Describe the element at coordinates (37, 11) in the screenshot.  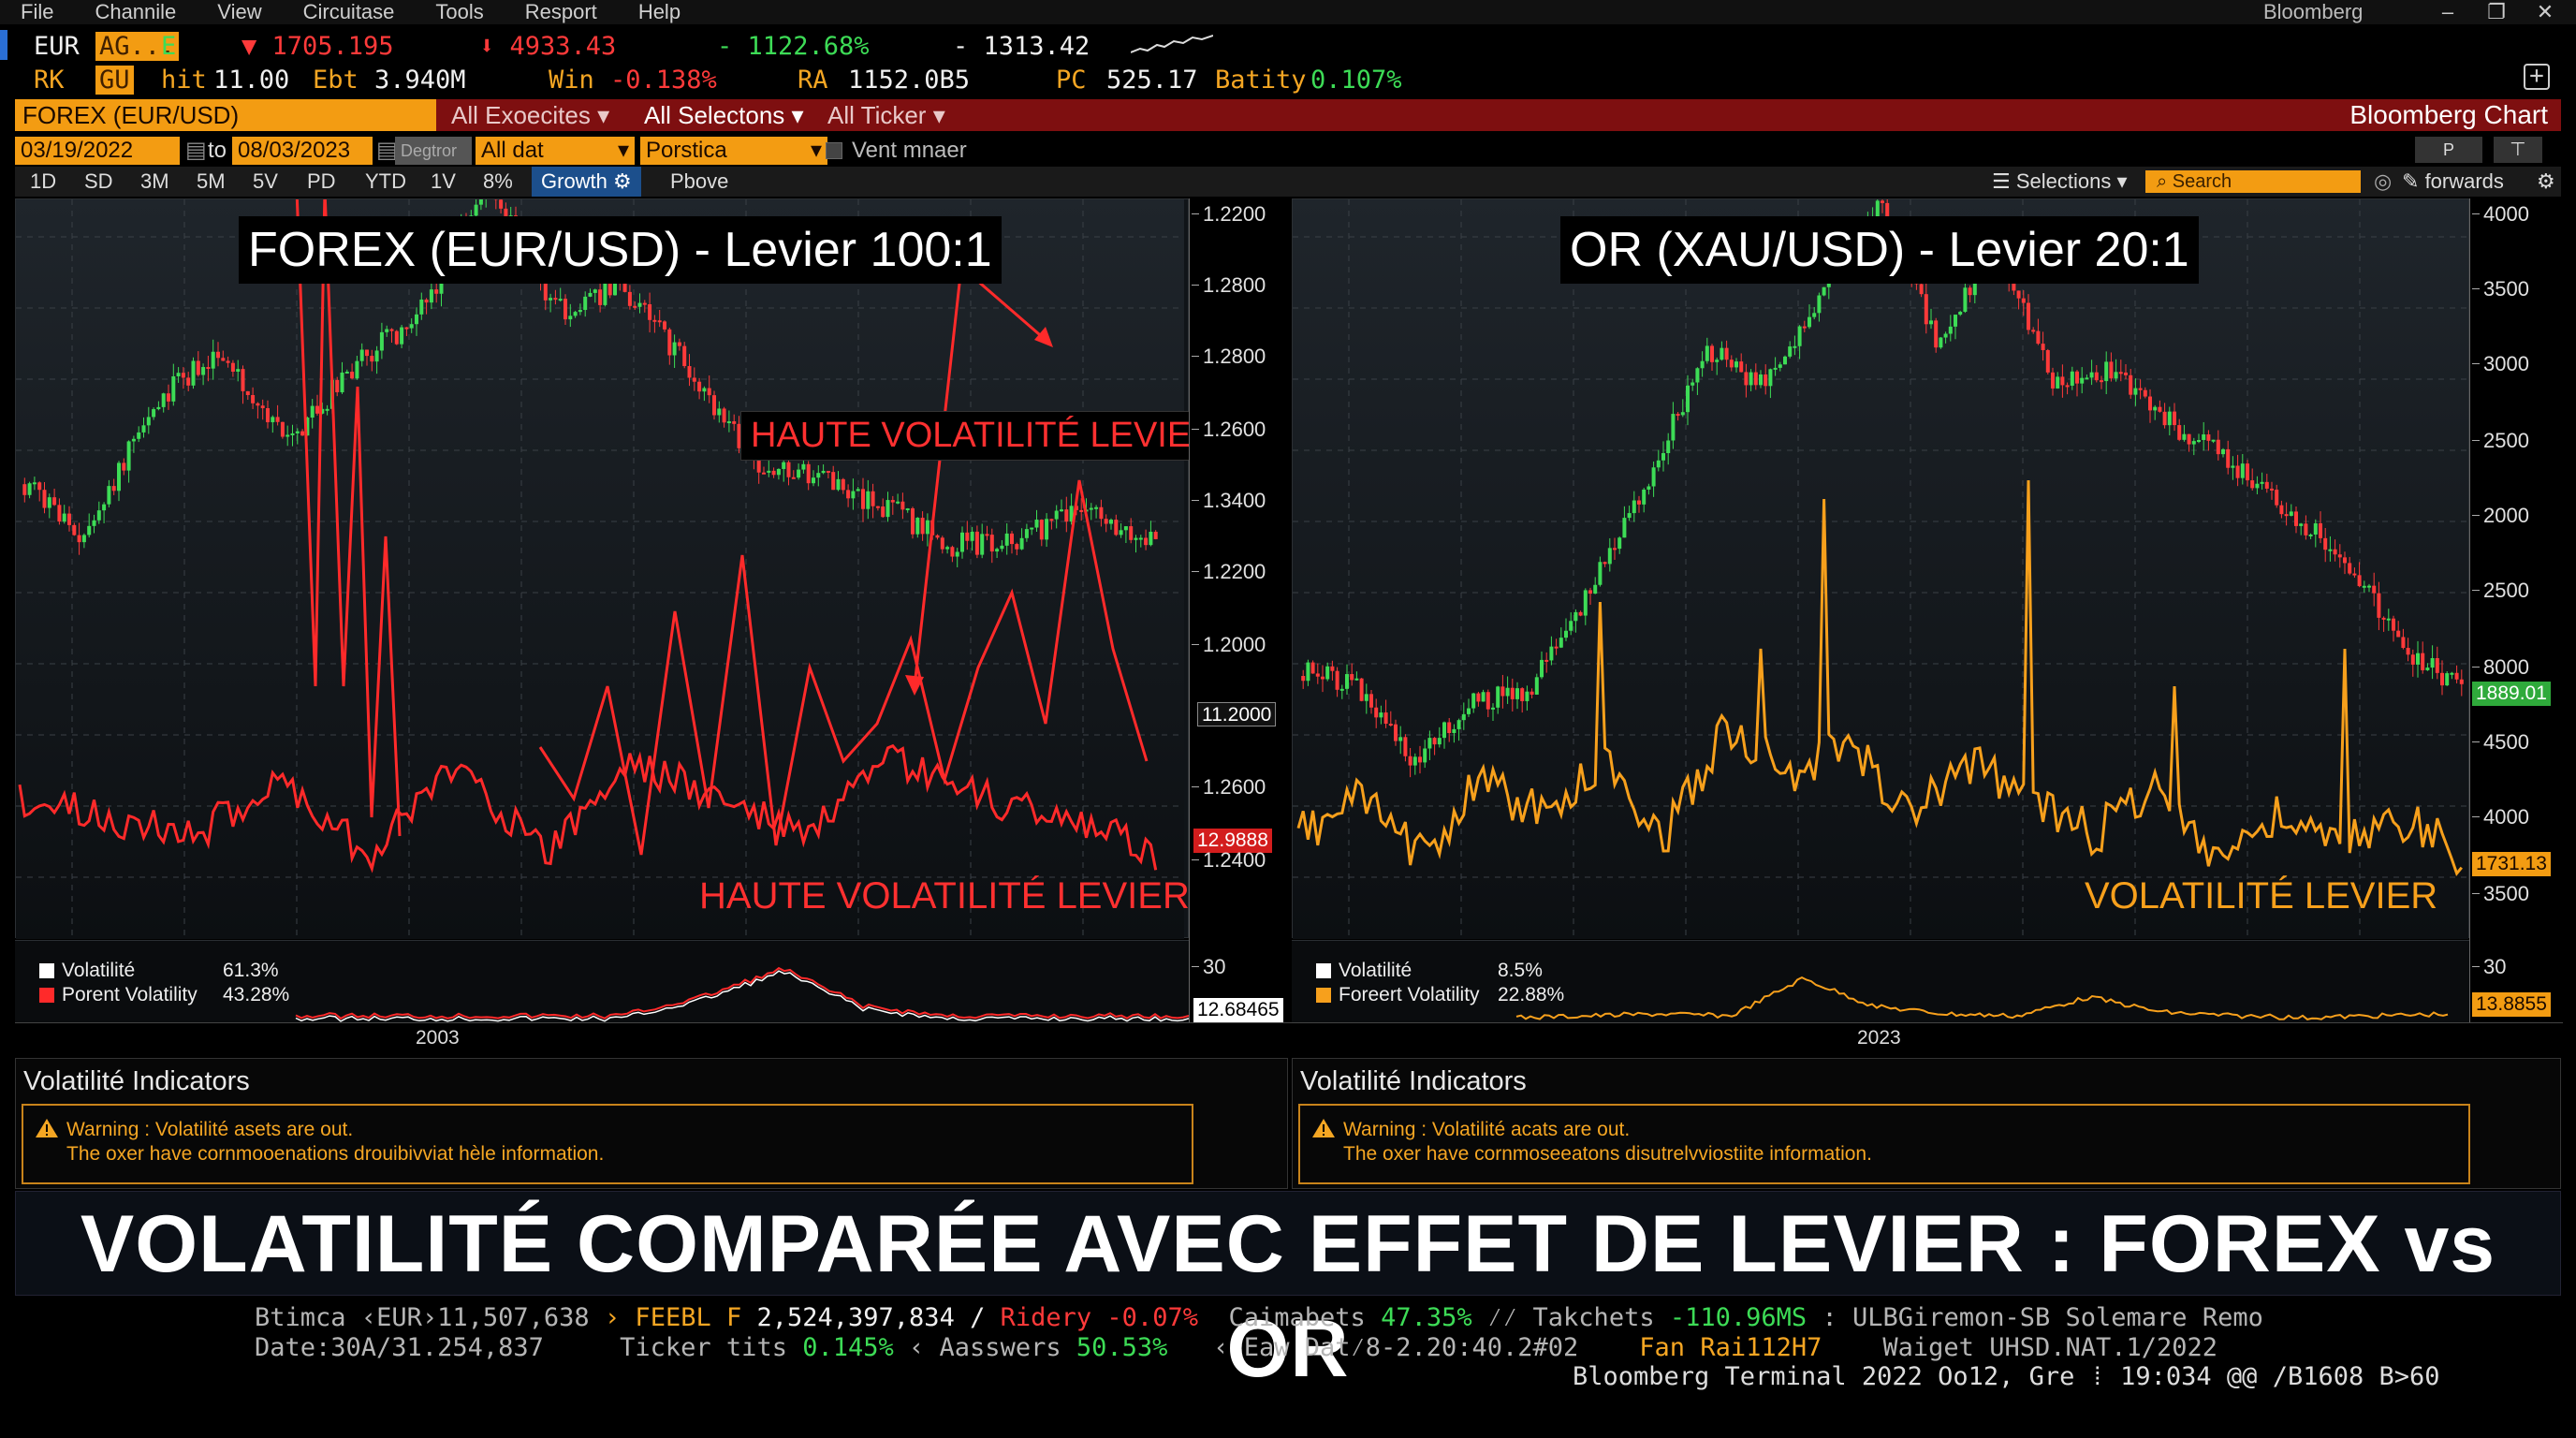
I see `menu-file: File` at that location.